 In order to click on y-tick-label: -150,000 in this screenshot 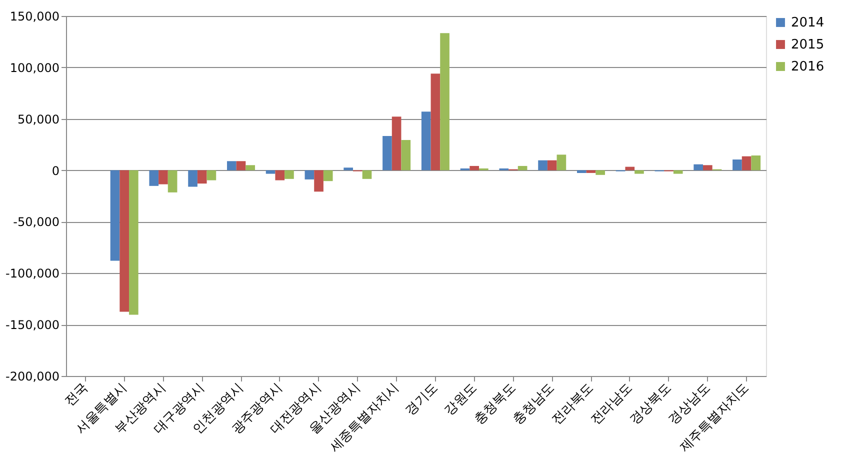, I will do `click(33, 325)`.